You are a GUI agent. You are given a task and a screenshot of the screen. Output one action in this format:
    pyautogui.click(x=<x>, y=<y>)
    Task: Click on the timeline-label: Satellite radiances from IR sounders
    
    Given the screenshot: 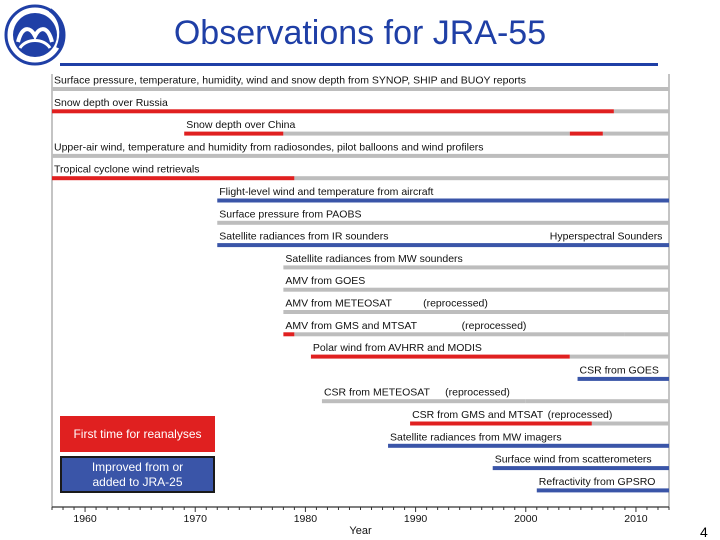 What is the action you would take?
    pyautogui.click(x=303, y=237)
    